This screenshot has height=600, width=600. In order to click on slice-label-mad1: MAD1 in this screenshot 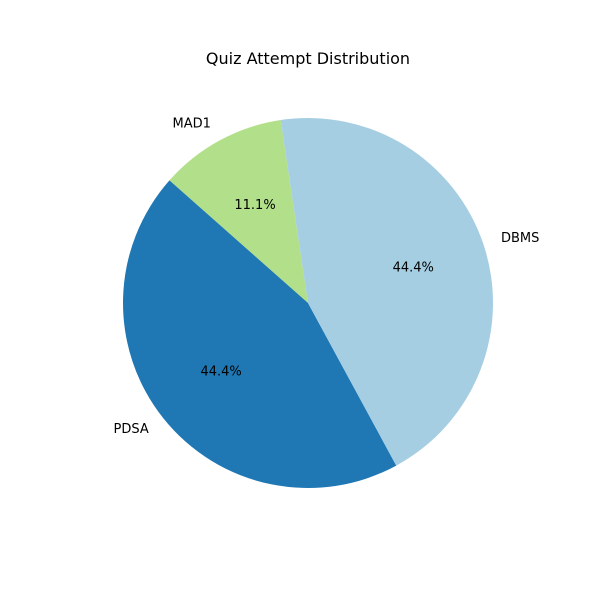, I will do `click(192, 124)`.